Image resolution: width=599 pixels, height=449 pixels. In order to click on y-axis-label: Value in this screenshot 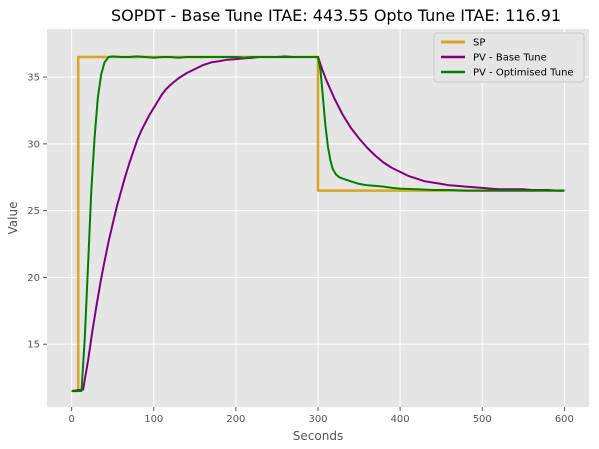, I will do `click(13, 218)`.